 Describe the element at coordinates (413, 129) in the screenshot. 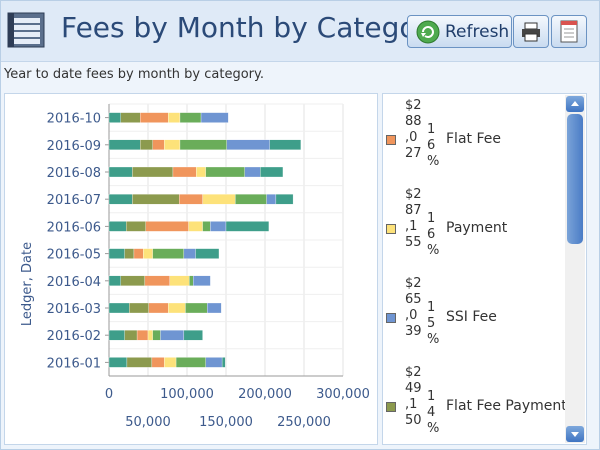

I see `legend-value: $288,027` at that location.